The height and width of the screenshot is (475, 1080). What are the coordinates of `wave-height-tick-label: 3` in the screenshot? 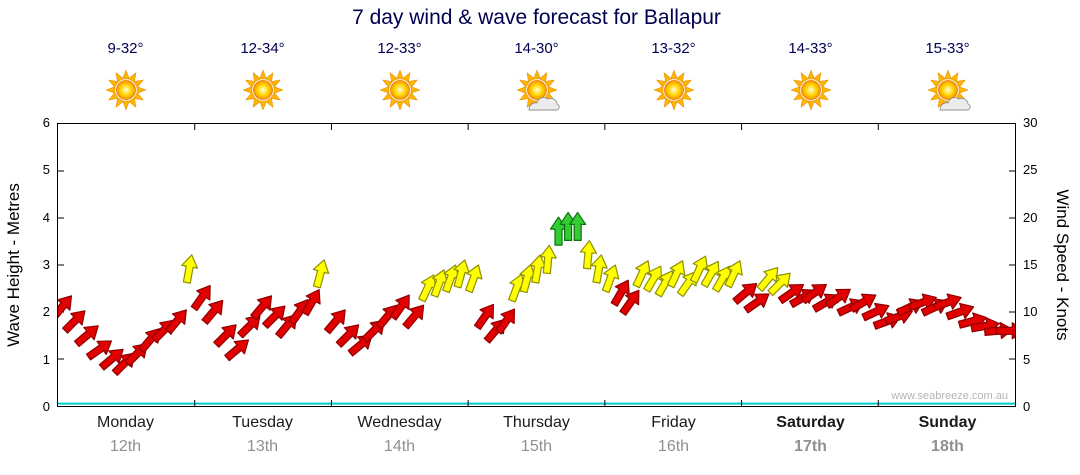 It's located at (46, 264).